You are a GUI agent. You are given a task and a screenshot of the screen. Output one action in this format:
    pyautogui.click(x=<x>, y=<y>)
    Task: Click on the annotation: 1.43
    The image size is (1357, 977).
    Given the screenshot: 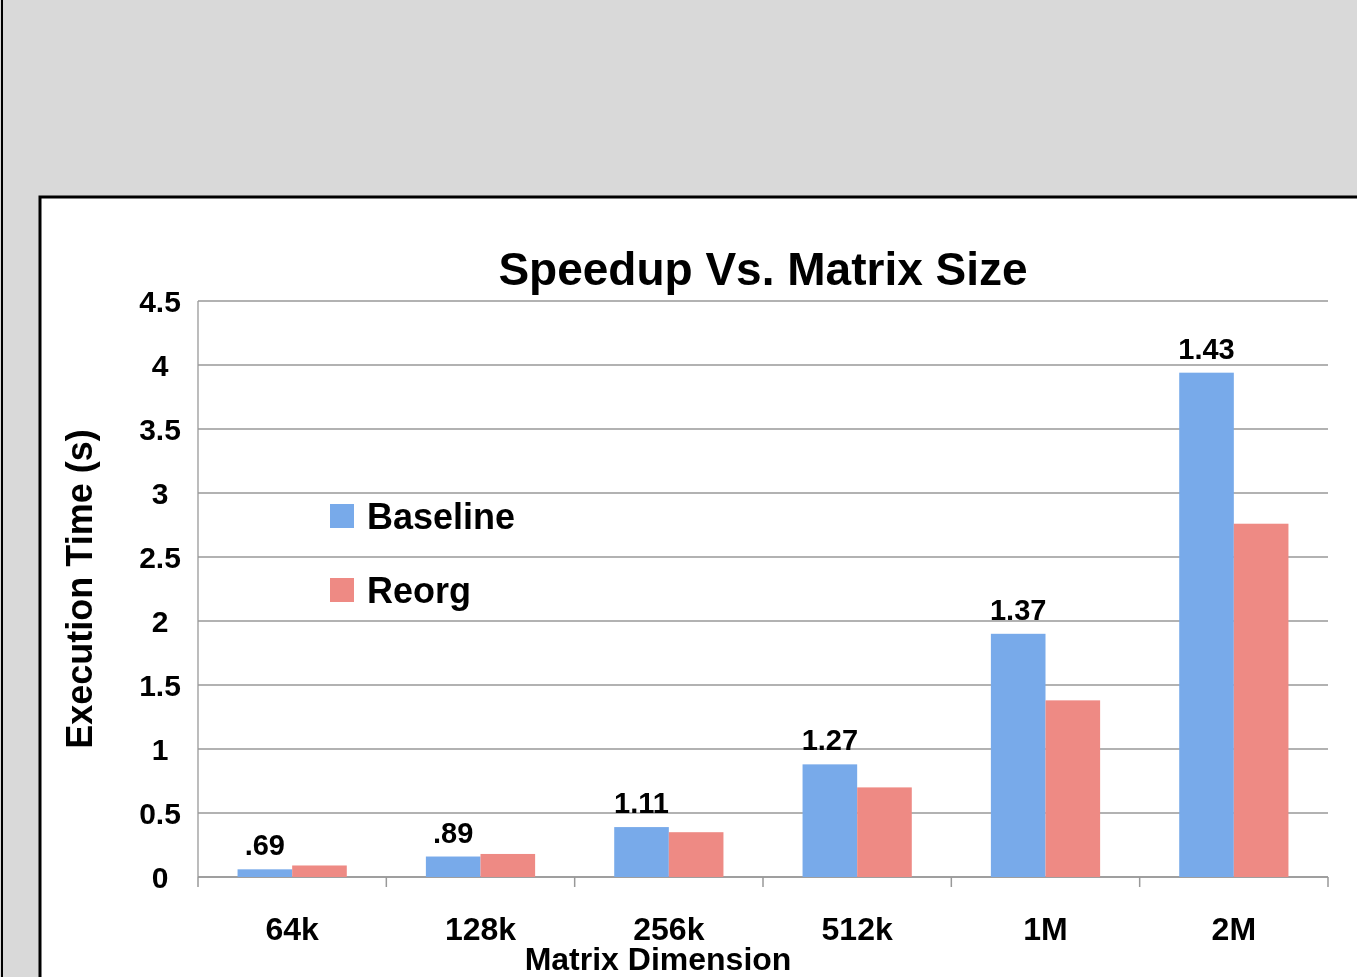 What is the action you would take?
    pyautogui.click(x=1206, y=348)
    